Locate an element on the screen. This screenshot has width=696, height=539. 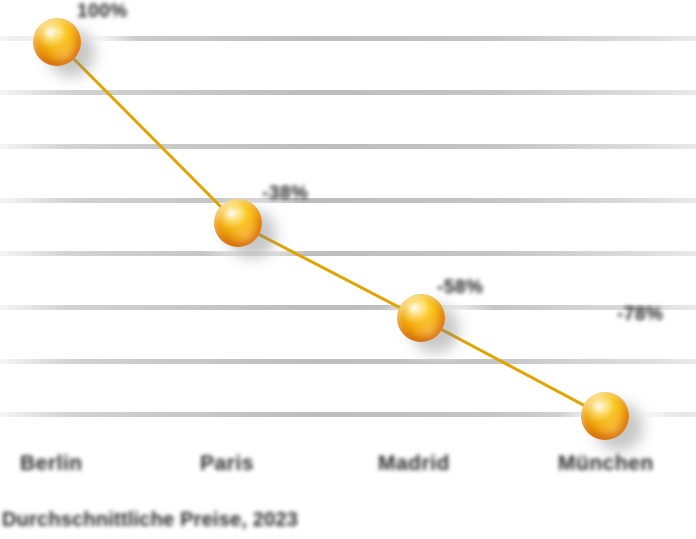
chart-caption: Durchschnittliche Preise, 2023 is located at coordinates (150, 520).